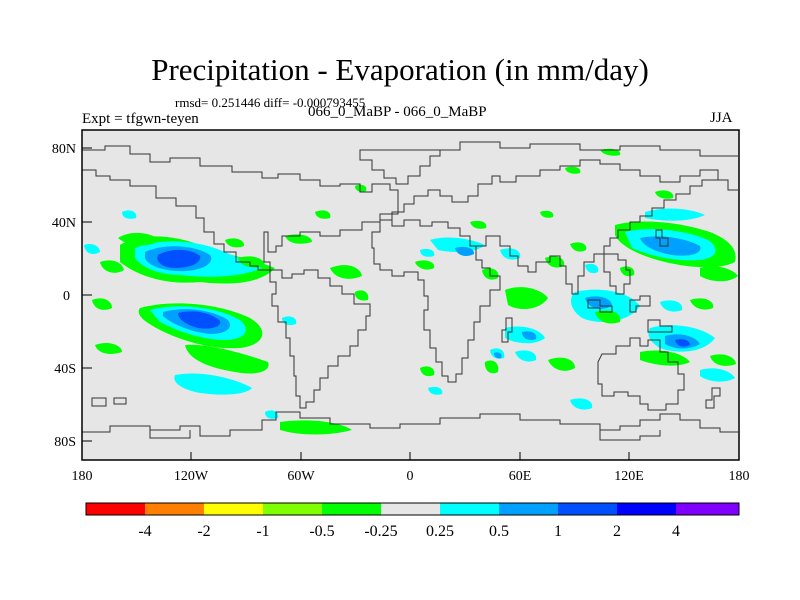 The height and width of the screenshot is (600, 800). I want to click on coast-indonesia, so click(630, 314).